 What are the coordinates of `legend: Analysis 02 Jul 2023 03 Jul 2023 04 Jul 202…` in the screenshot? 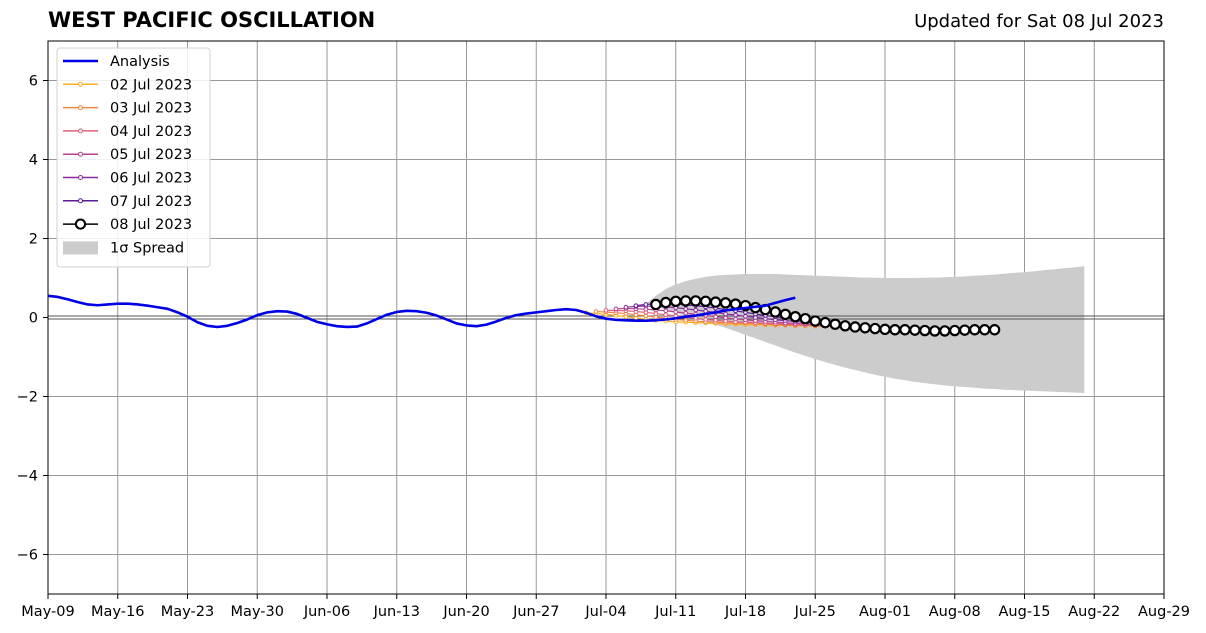 It's located at (133, 157).